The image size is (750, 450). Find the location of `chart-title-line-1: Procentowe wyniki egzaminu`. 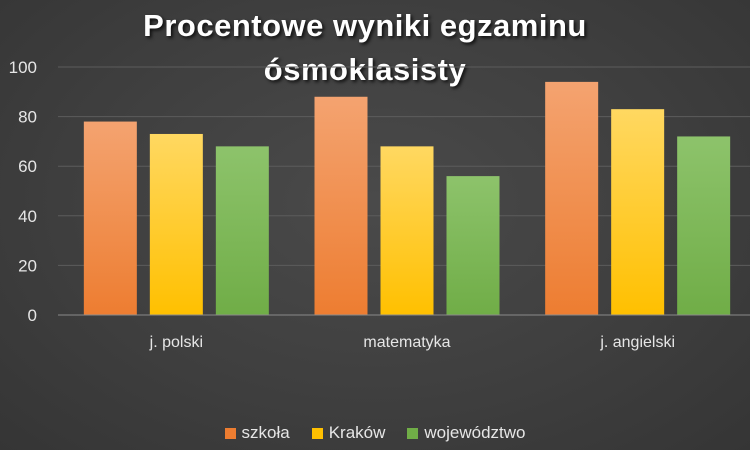

chart-title-line-1: Procentowe wyniki egzaminu is located at coordinates (365, 25).